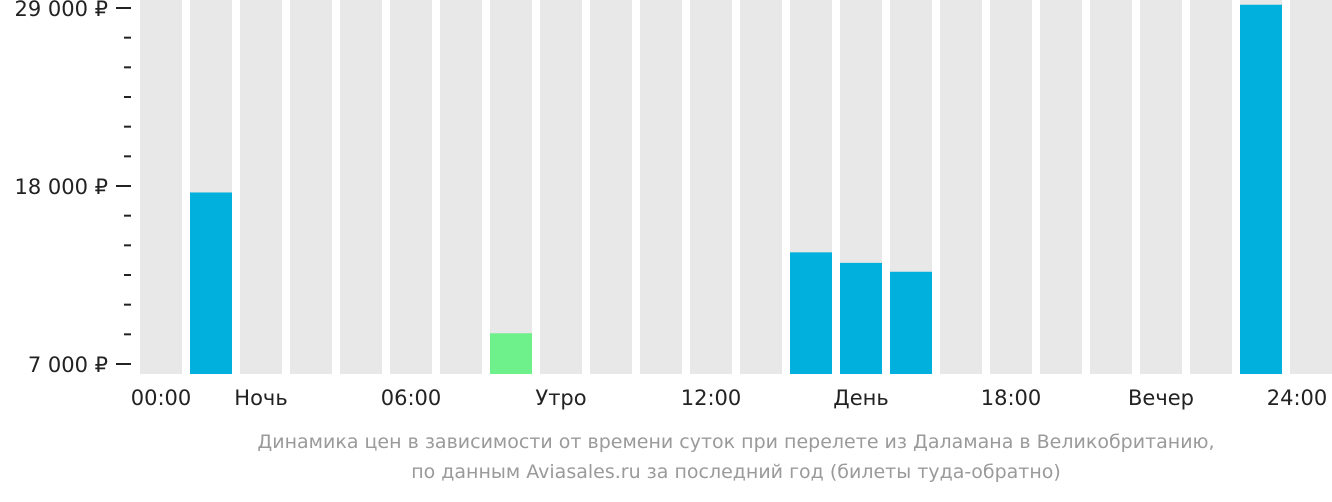  What do you see at coordinates (161, 398) in the screenshot?
I see `x-tick-label: 00:00` at bounding box center [161, 398].